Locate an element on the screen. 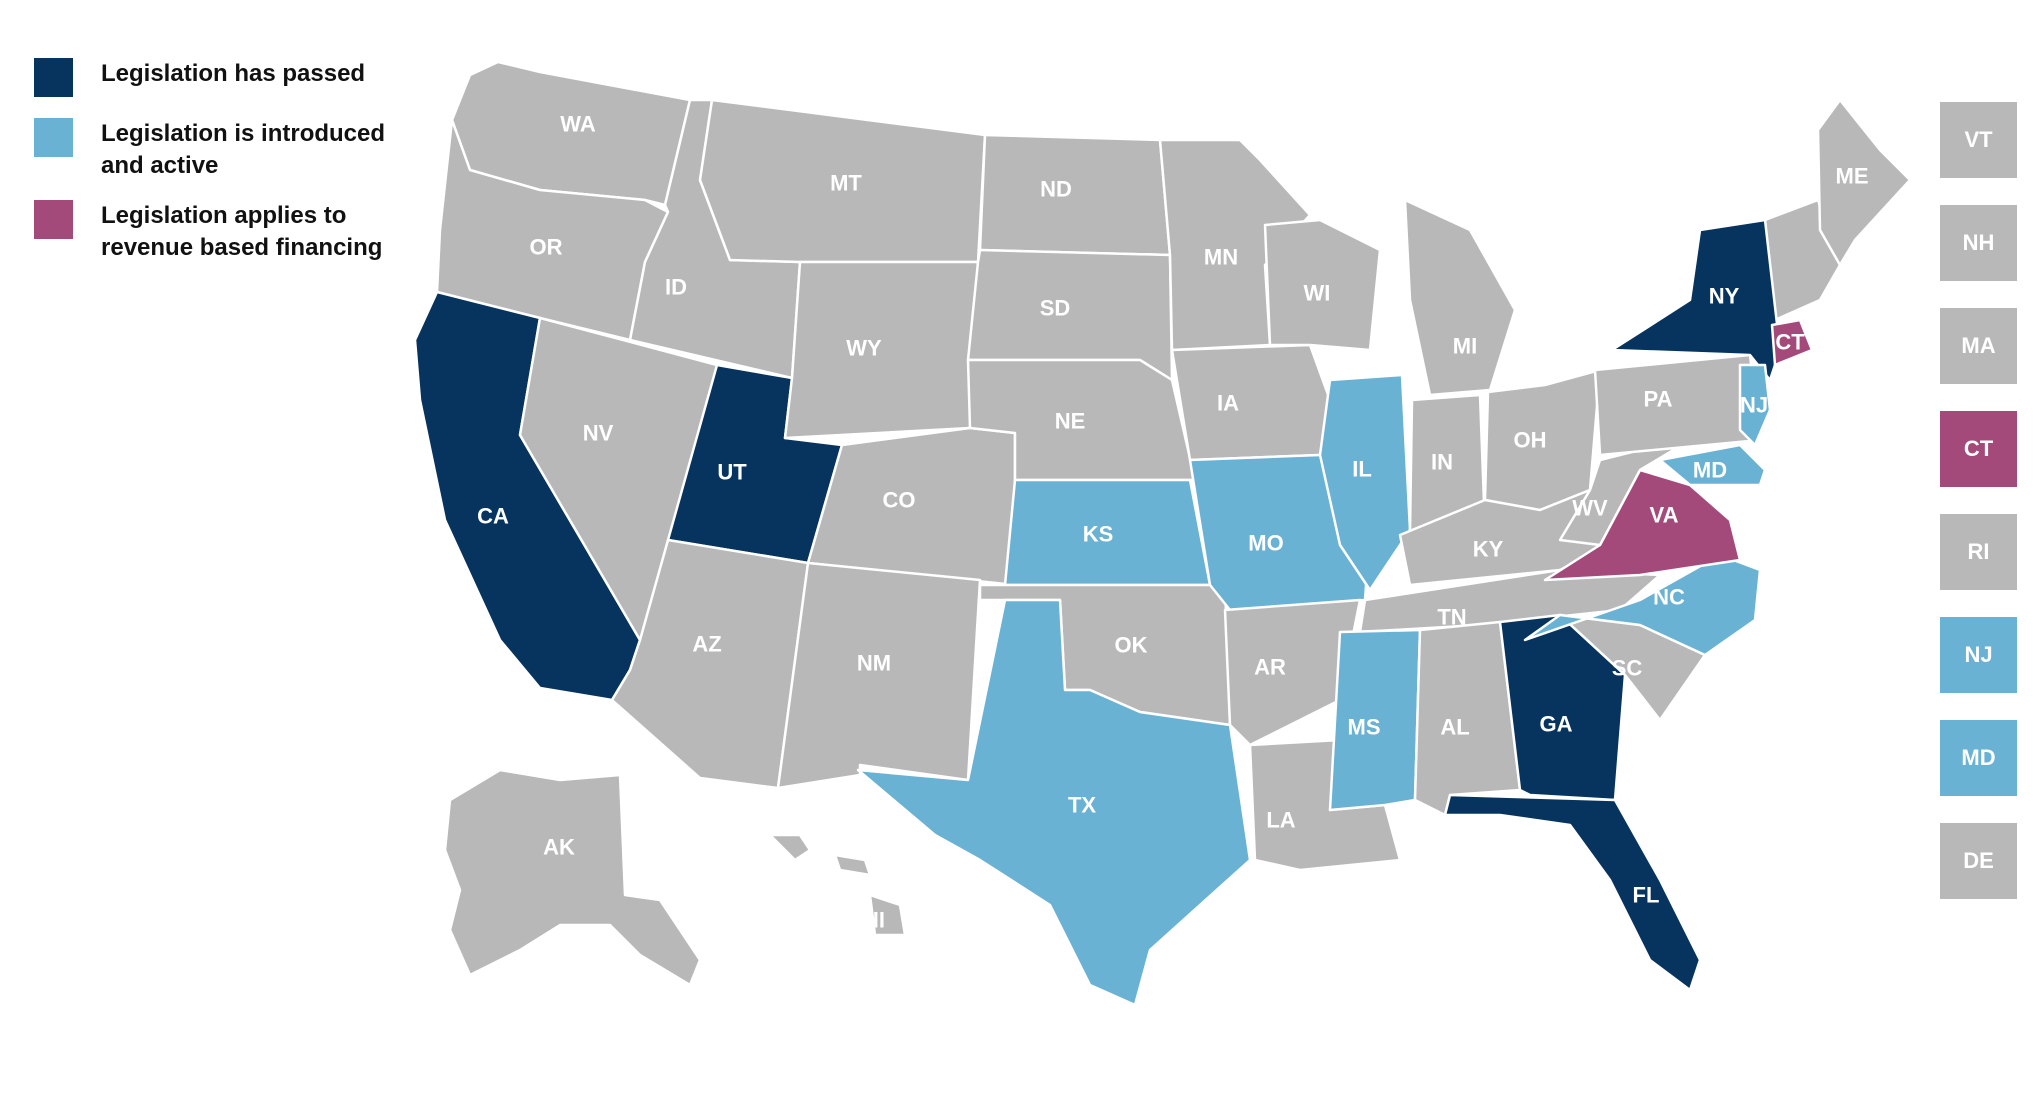 The width and height of the screenshot is (2033, 1105). state-box-label-ct: CT is located at coordinates (1978, 448).